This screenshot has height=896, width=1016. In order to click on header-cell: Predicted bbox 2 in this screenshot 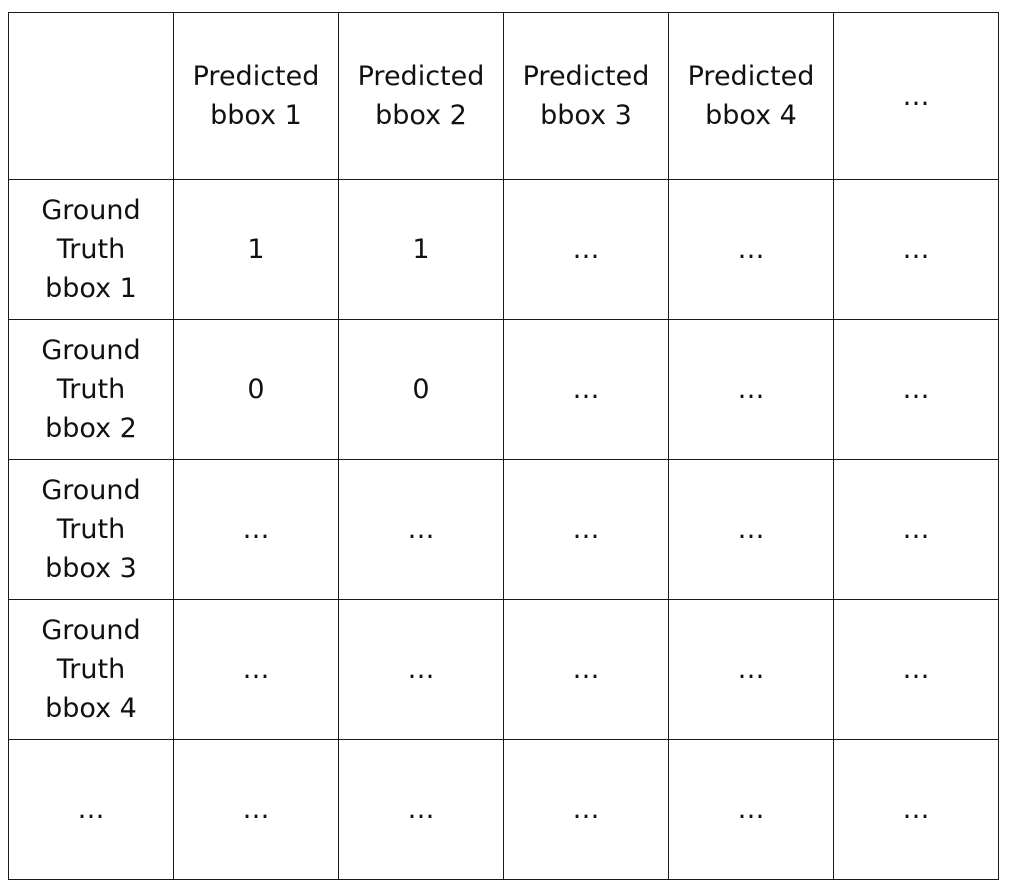, I will do `click(421, 96)`.